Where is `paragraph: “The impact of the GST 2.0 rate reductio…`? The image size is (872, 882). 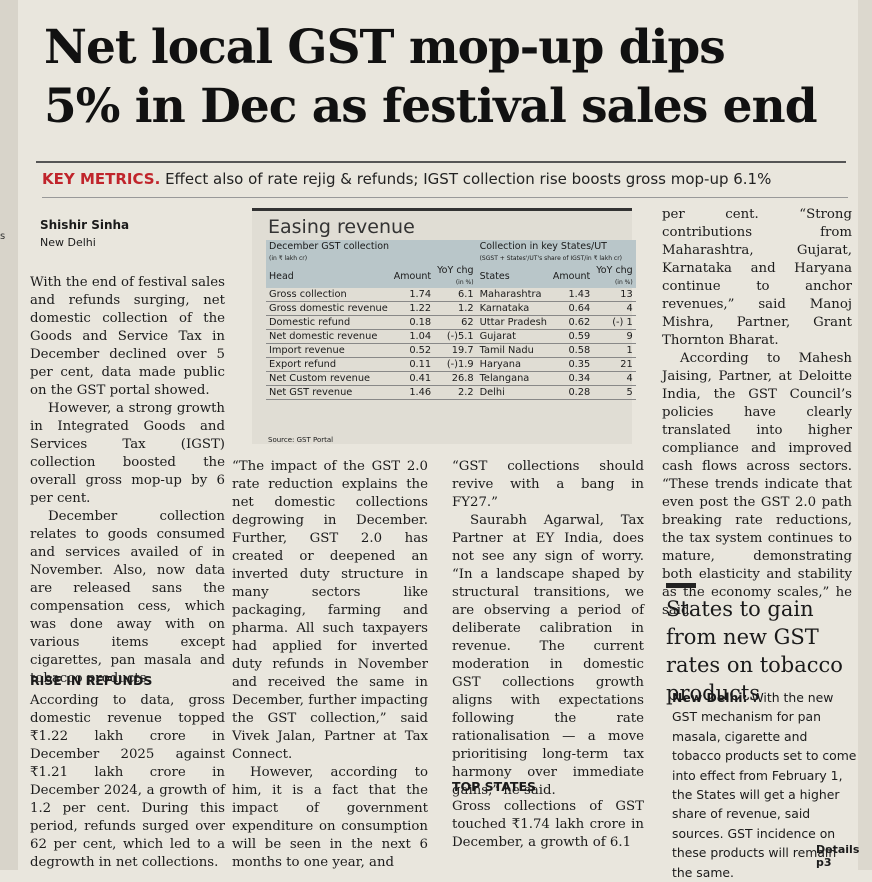 paragraph: “The impact of the GST 2.0 rate reductio… is located at coordinates (330, 610).